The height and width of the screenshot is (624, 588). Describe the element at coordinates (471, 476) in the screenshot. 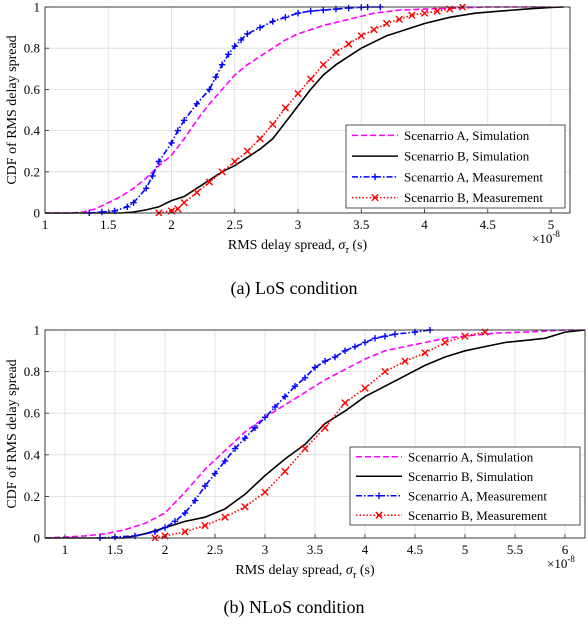

I see `legend-label: Scenarrio B, Simulation` at that location.